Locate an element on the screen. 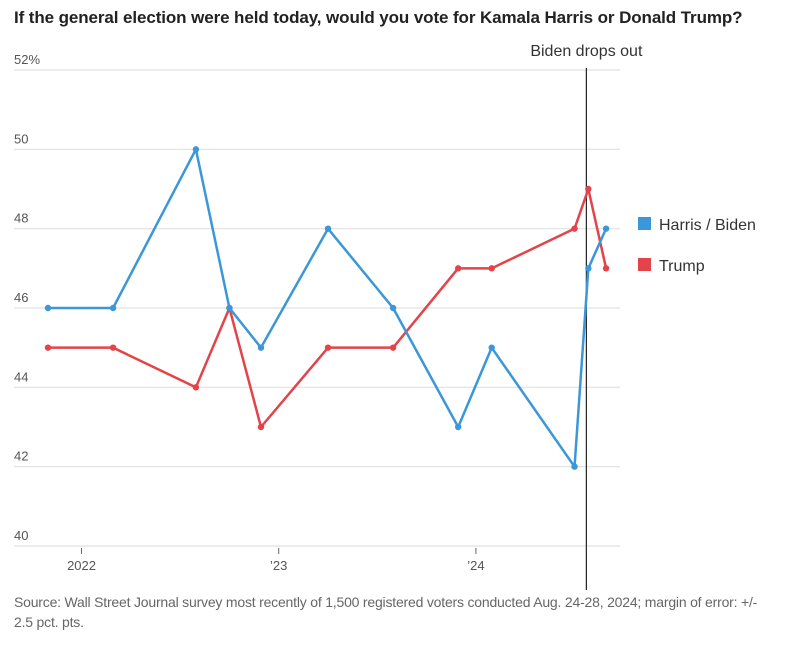 The height and width of the screenshot is (647, 792). x-axis-ticks: 2022 ’23 ’24 is located at coordinates (276, 560).